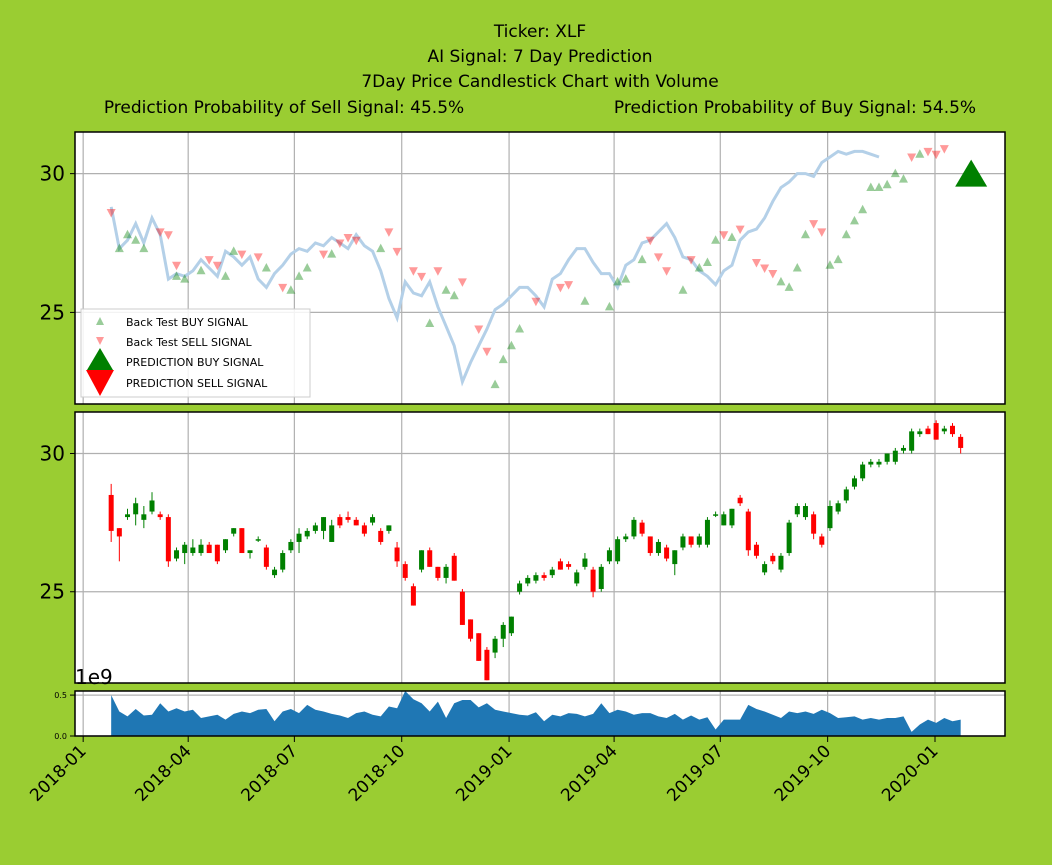 The width and height of the screenshot is (1052, 865). What do you see at coordinates (100, 359) in the screenshot?
I see `legend-prediction-buy-marker` at bounding box center [100, 359].